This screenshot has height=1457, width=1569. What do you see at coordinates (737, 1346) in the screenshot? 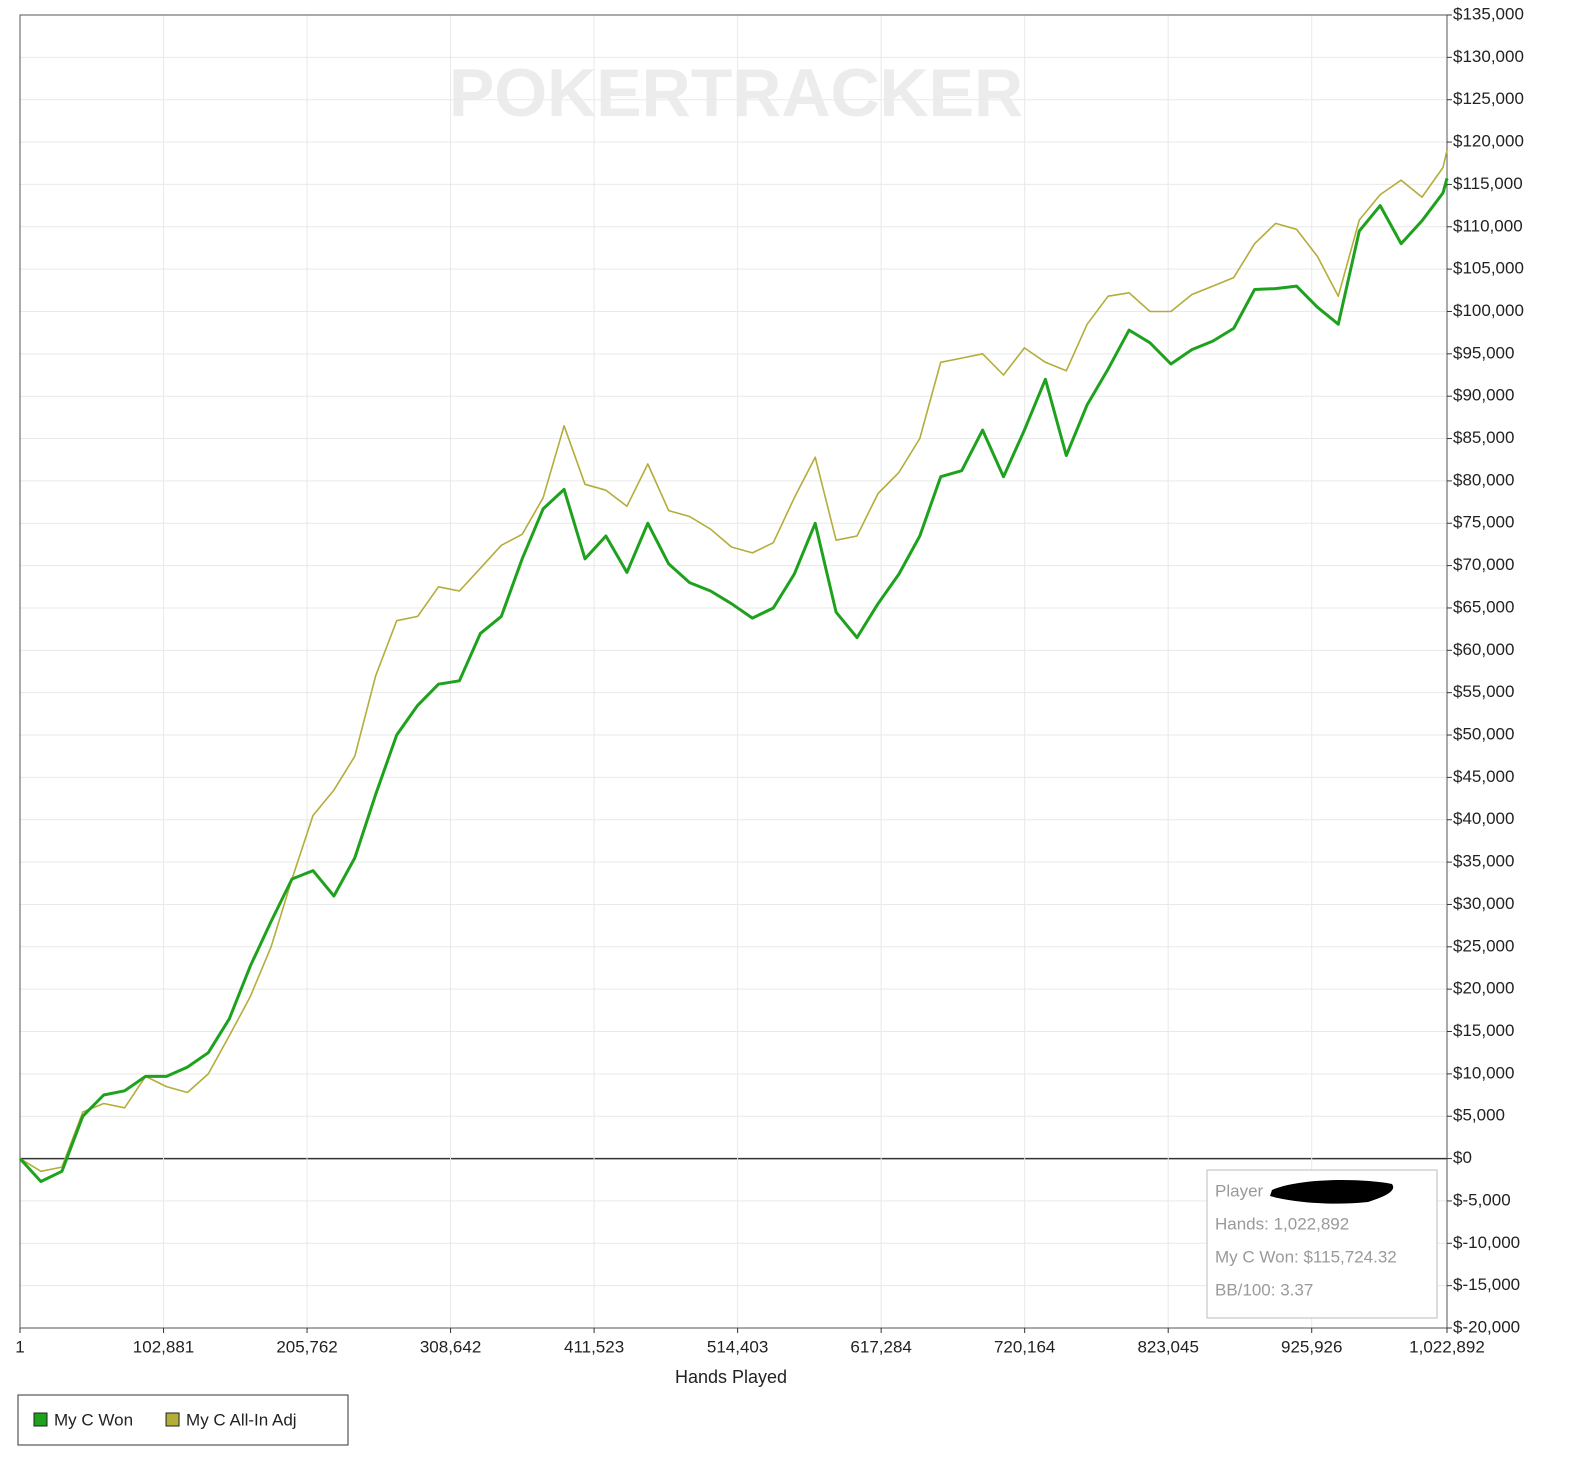
I see `x-tick-label: 514,403` at bounding box center [737, 1346].